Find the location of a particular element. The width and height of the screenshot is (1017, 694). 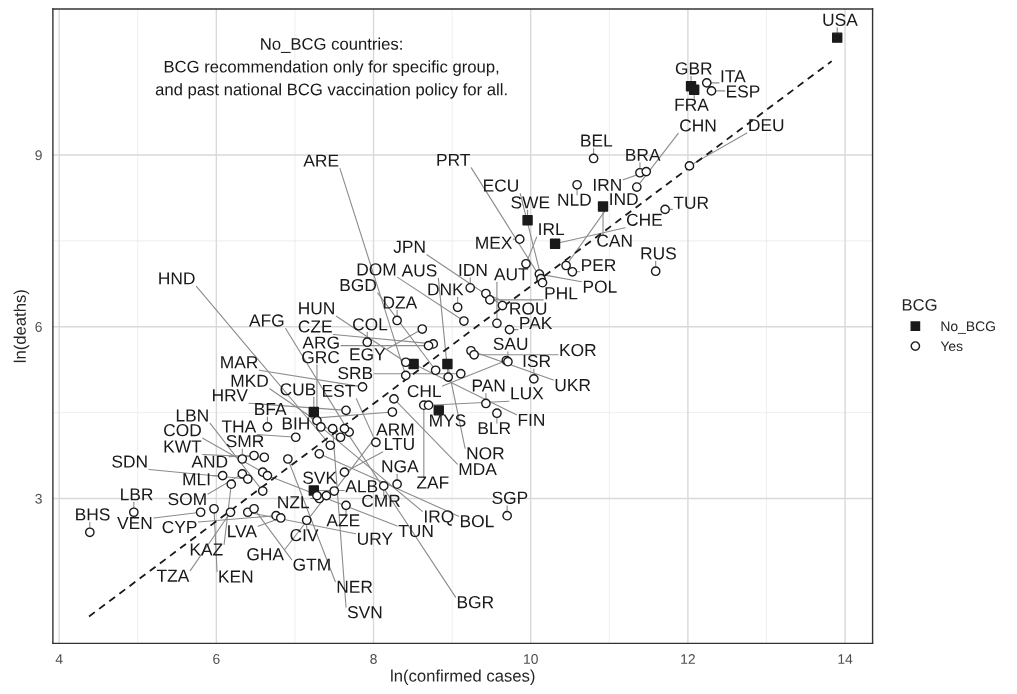

annotation: SVN is located at coordinates (364, 612).